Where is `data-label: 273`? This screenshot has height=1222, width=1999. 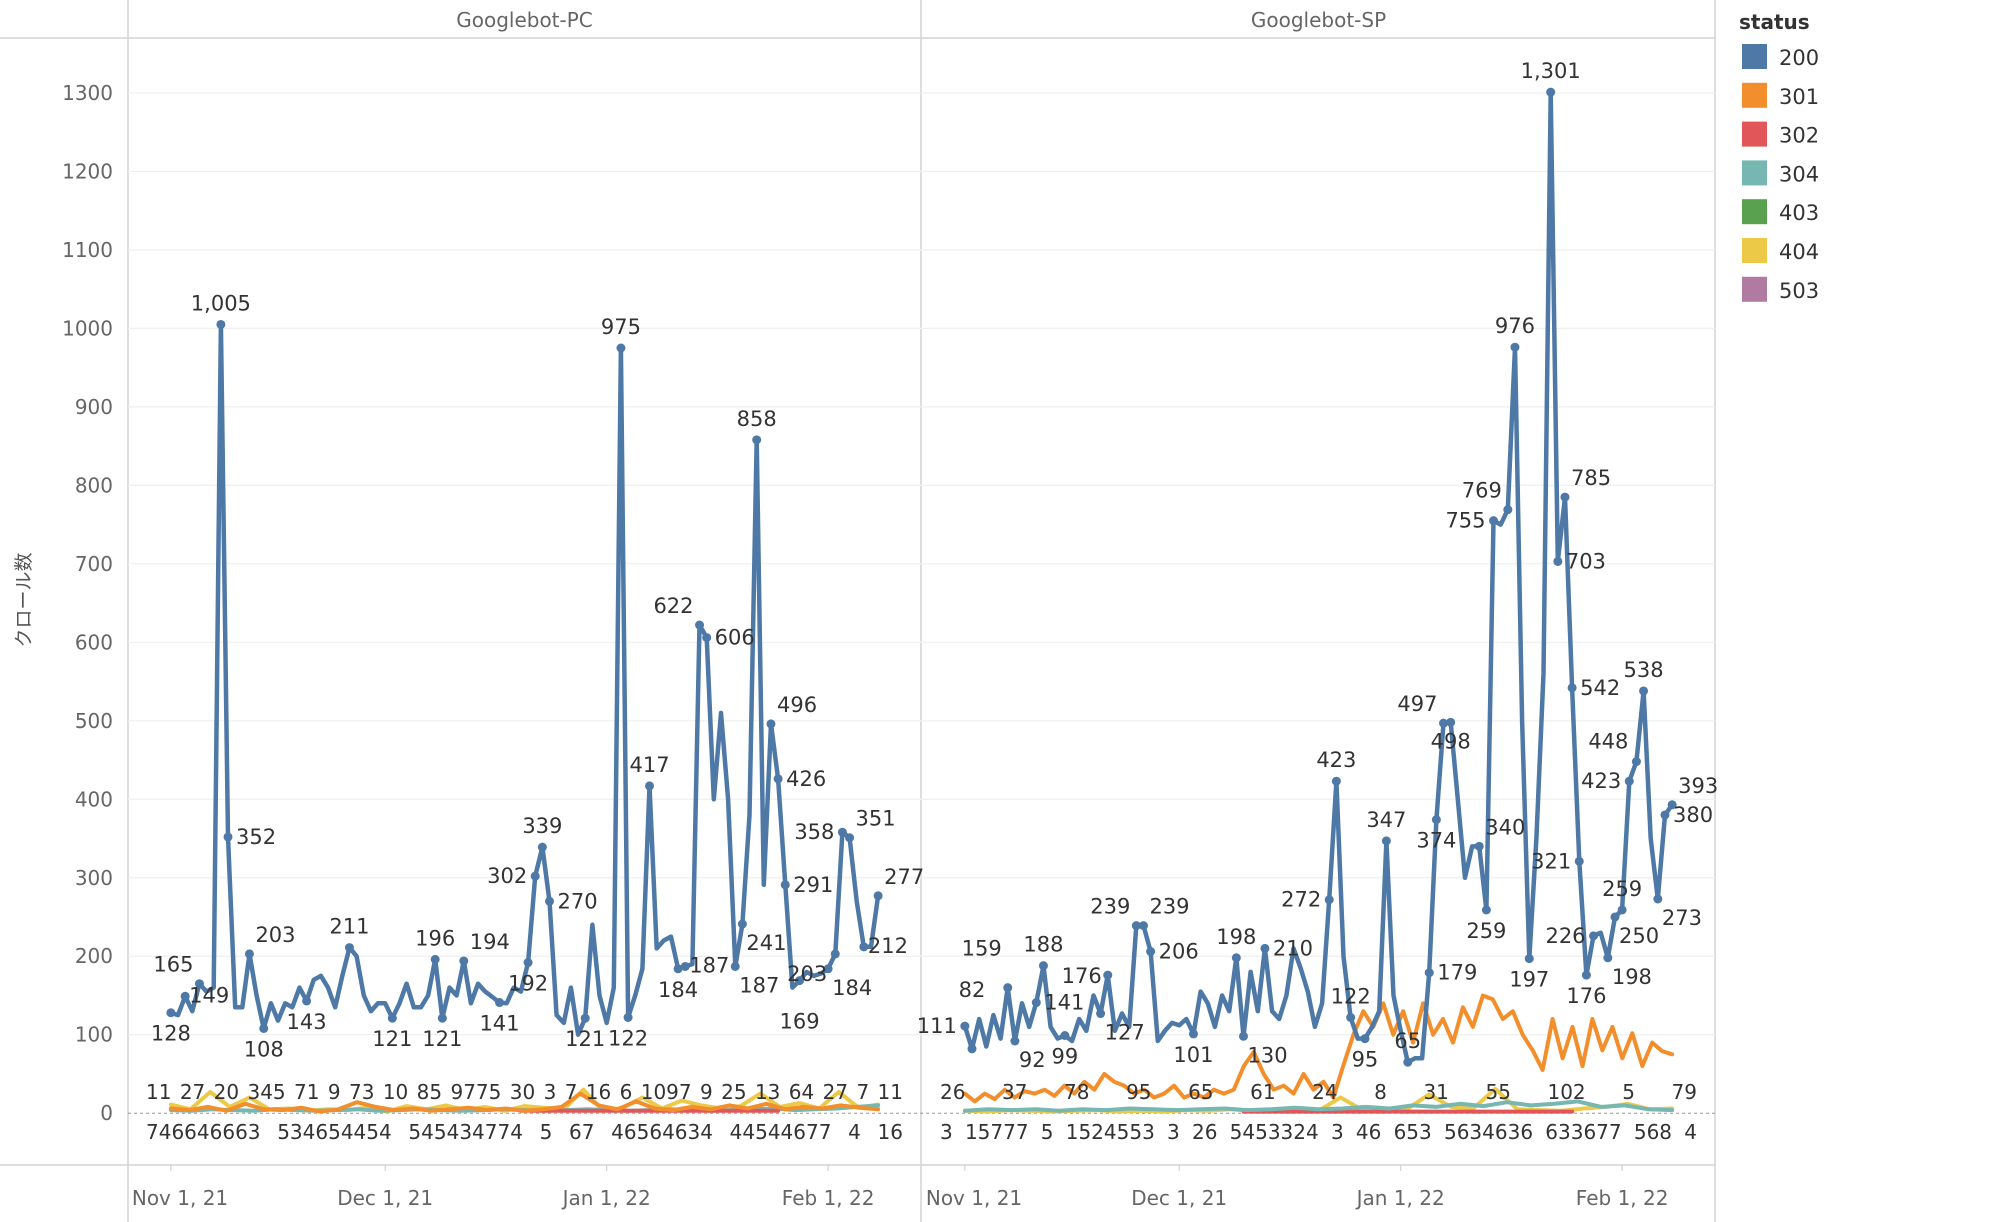 data-label: 273 is located at coordinates (1682, 918).